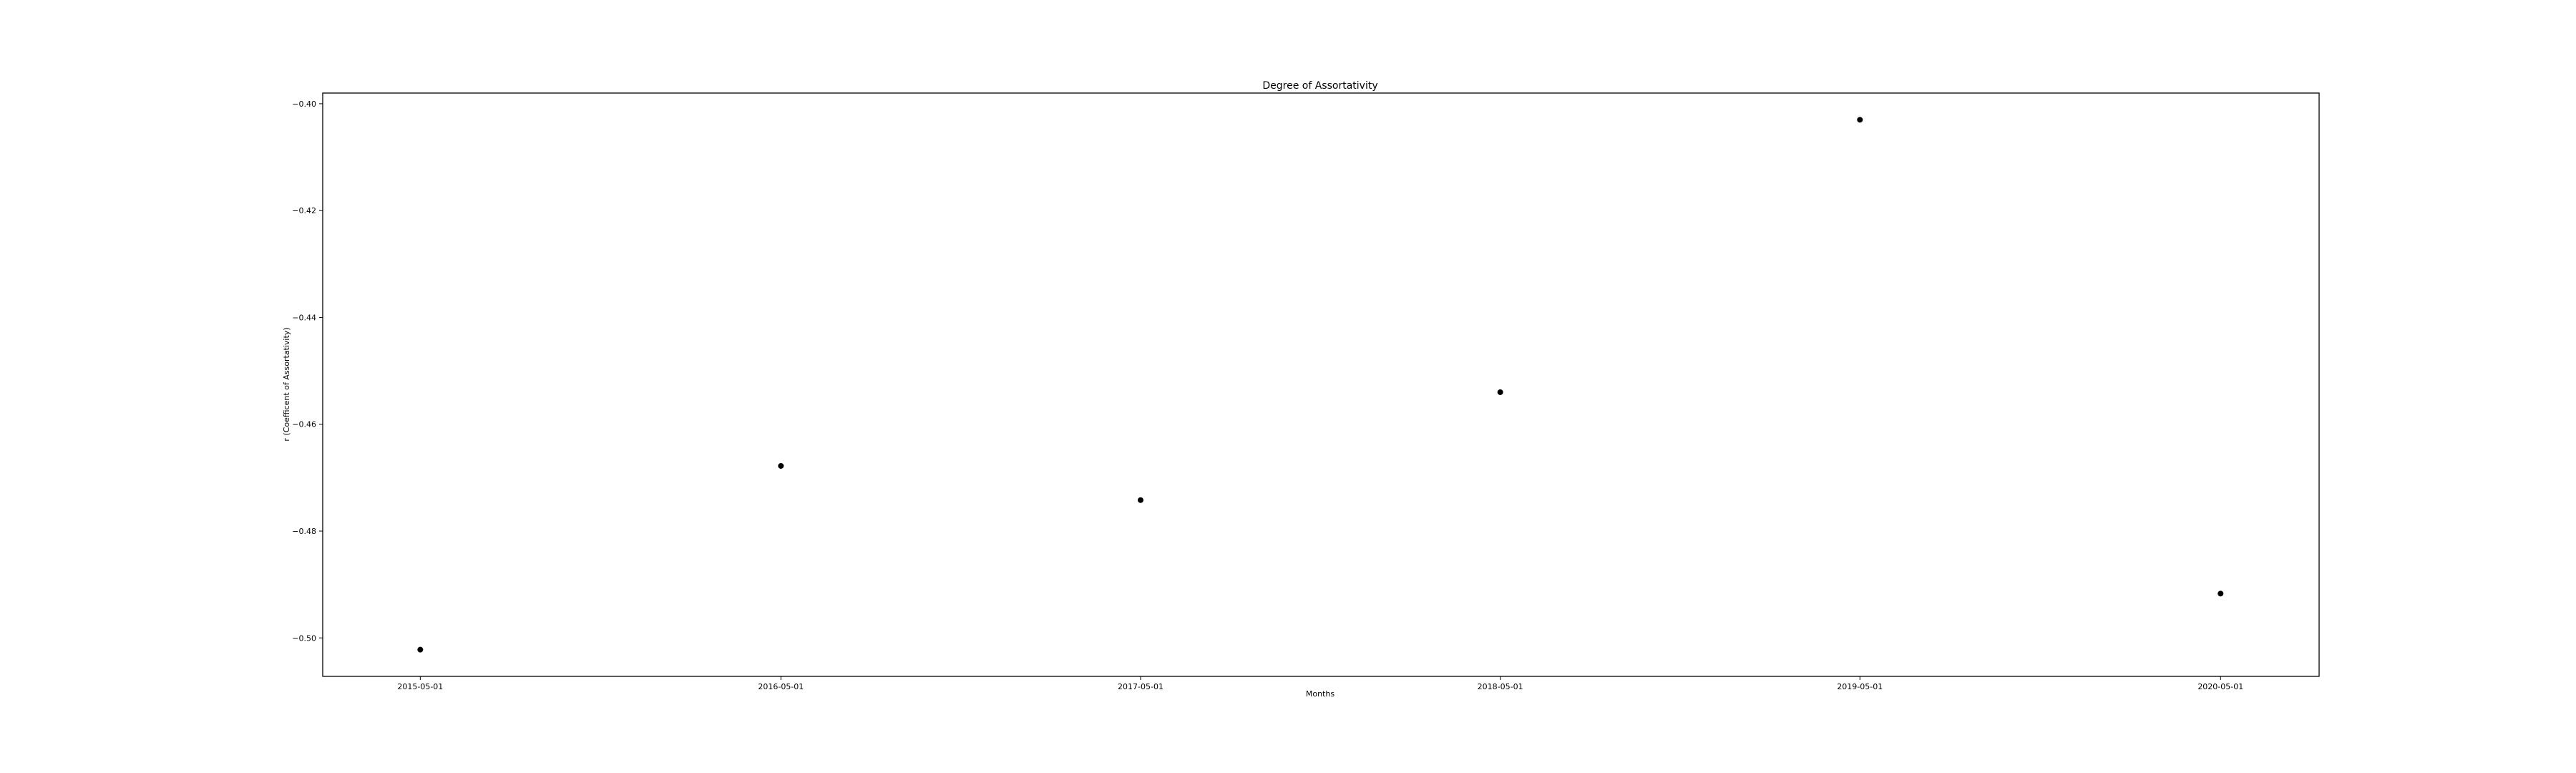  Describe the element at coordinates (1320, 694) in the screenshot. I see `x-axis-label: Months` at that location.